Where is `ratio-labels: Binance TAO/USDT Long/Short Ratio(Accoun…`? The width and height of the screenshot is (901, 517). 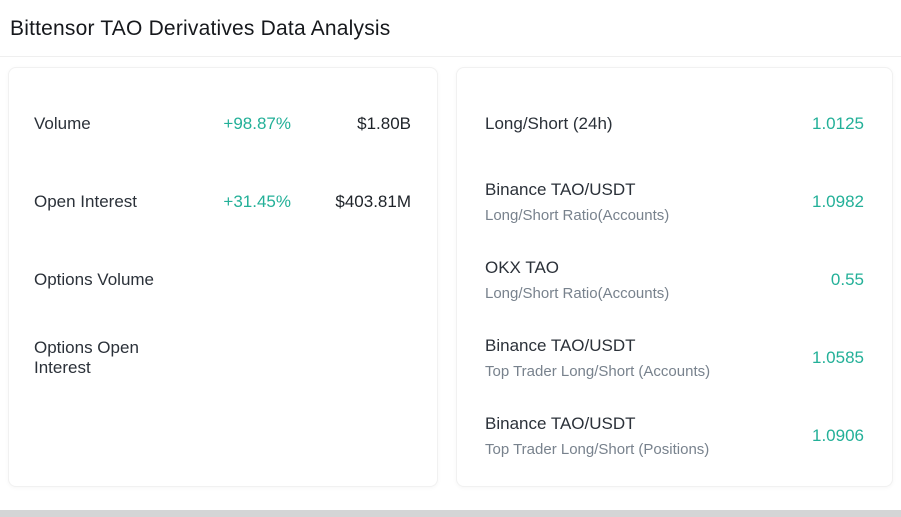
ratio-labels: Binance TAO/USDT Long/Short Ratio(Accoun… is located at coordinates (577, 202).